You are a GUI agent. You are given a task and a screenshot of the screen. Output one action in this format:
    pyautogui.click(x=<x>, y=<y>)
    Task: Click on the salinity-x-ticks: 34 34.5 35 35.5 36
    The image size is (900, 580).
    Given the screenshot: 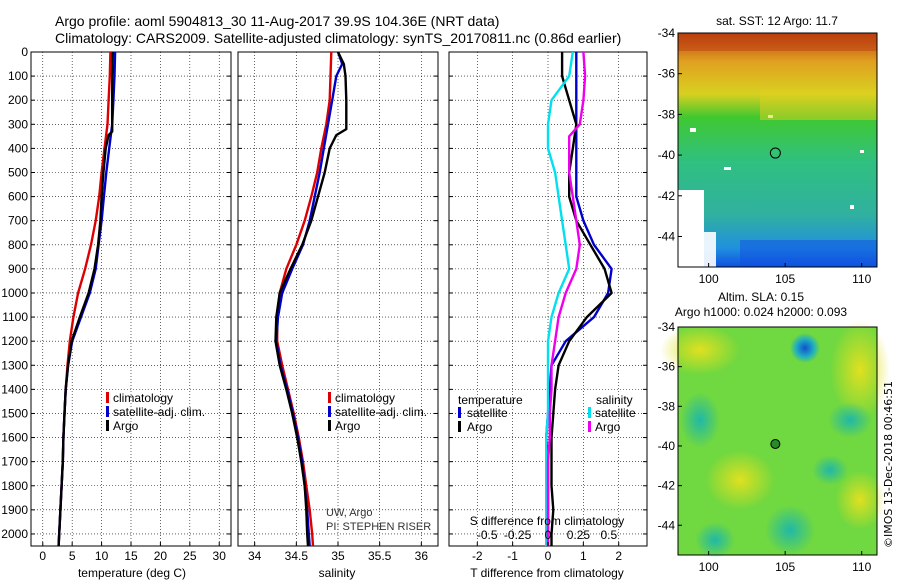 What is the action you would take?
    pyautogui.click(x=338, y=552)
    